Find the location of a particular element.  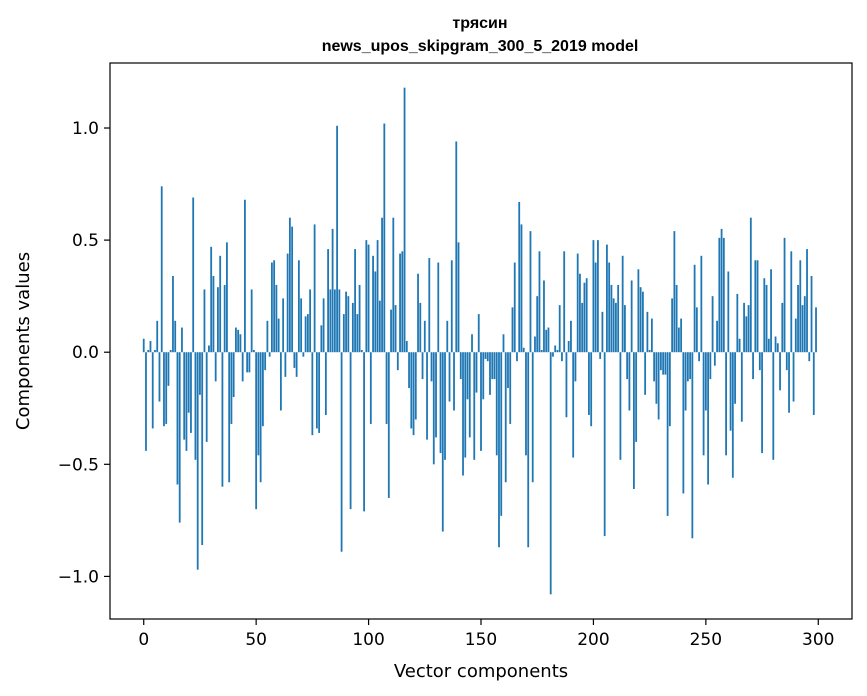

x-tick-label: 100 is located at coordinates (368, 640).